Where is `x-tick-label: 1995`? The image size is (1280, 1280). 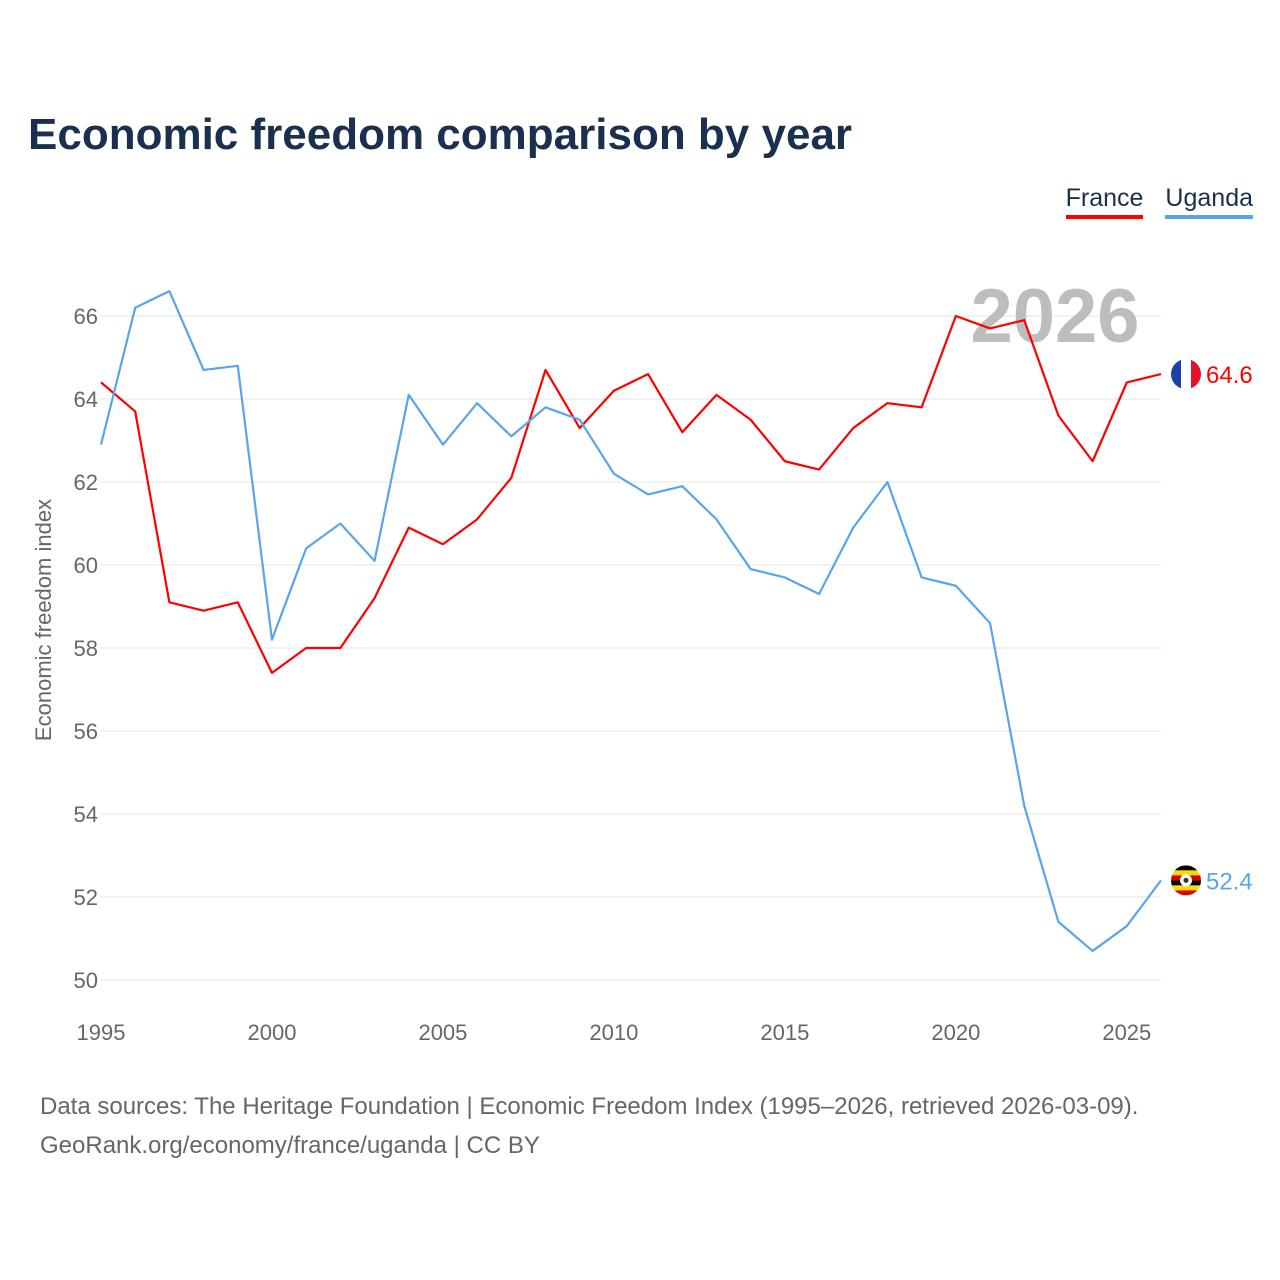 x-tick-label: 1995 is located at coordinates (101, 1032).